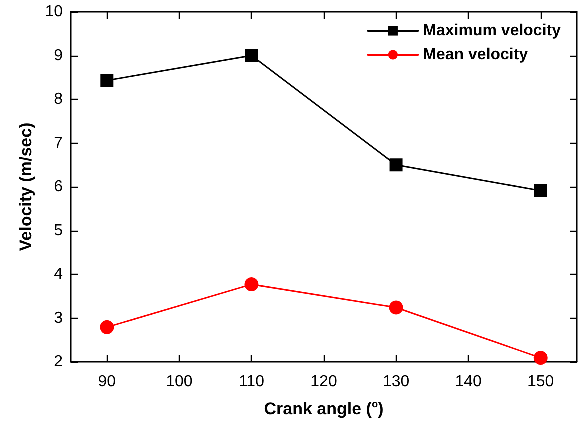 The height and width of the screenshot is (437, 584). Describe the element at coordinates (26, 187) in the screenshot. I see `y-axis-title: Velocity (m/sec)` at that location.